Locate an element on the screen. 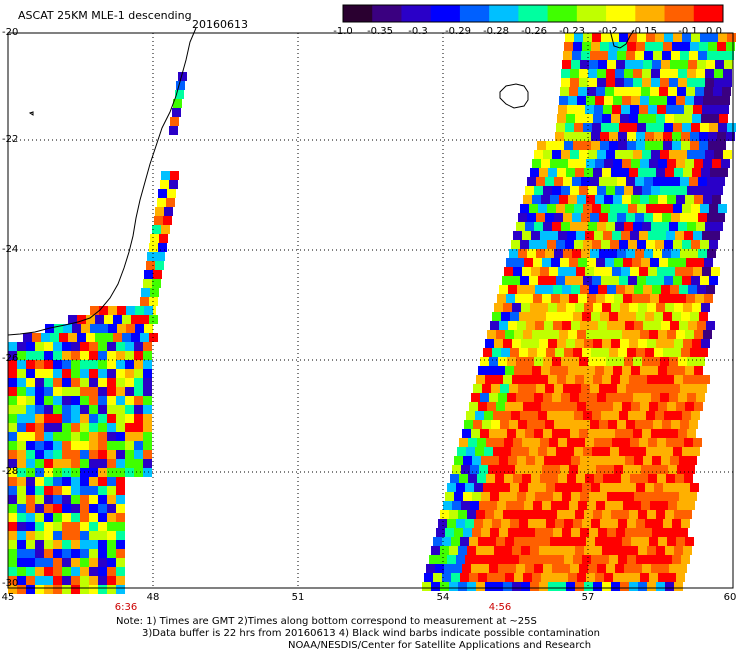 This screenshot has width=740, height=651. colorbar-swatch is located at coordinates (533, 13).